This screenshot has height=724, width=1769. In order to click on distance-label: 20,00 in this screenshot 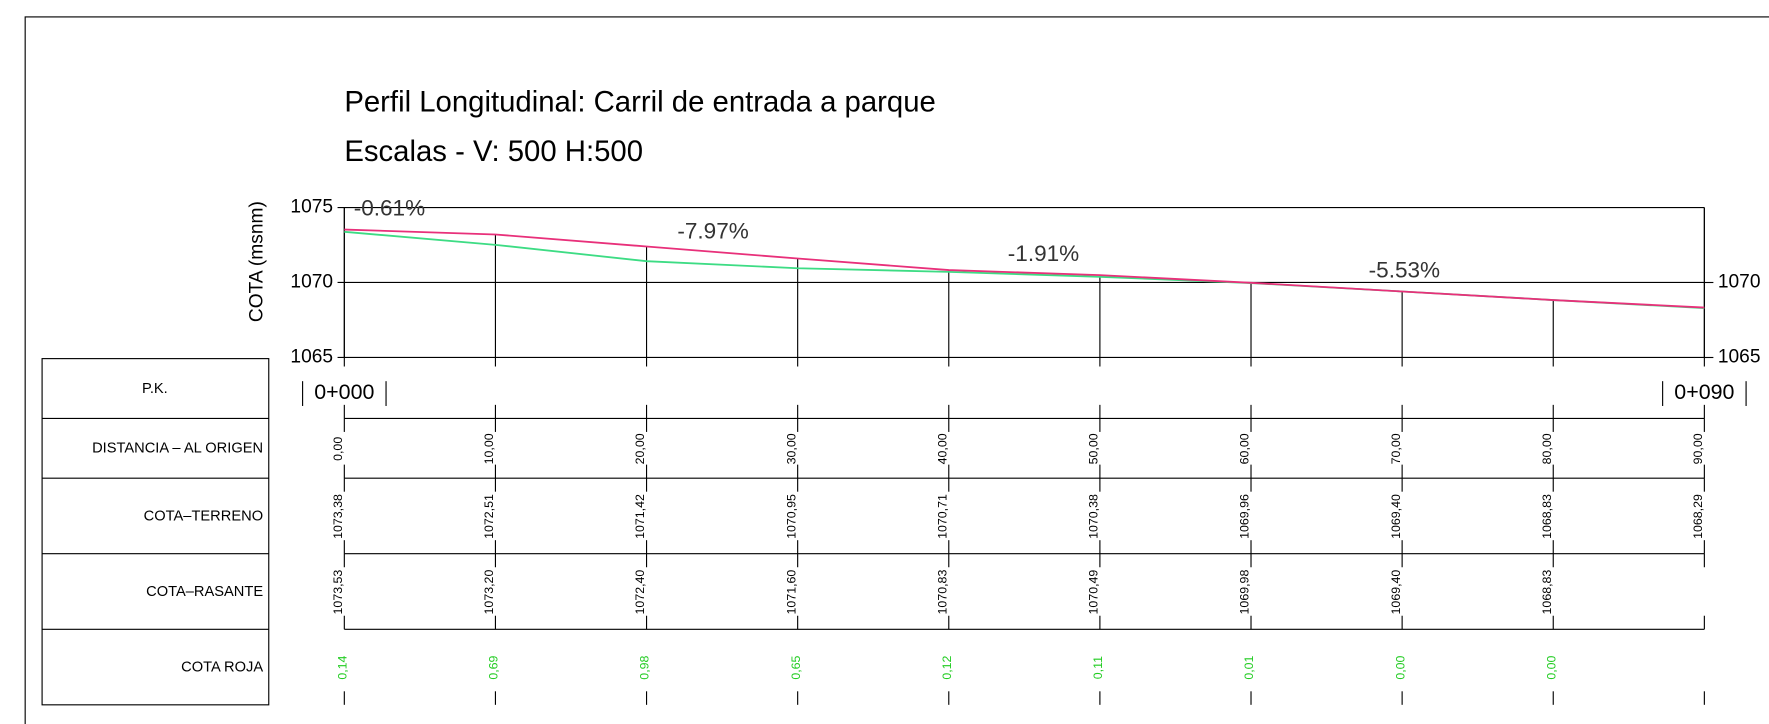, I will do `click(640, 448)`.